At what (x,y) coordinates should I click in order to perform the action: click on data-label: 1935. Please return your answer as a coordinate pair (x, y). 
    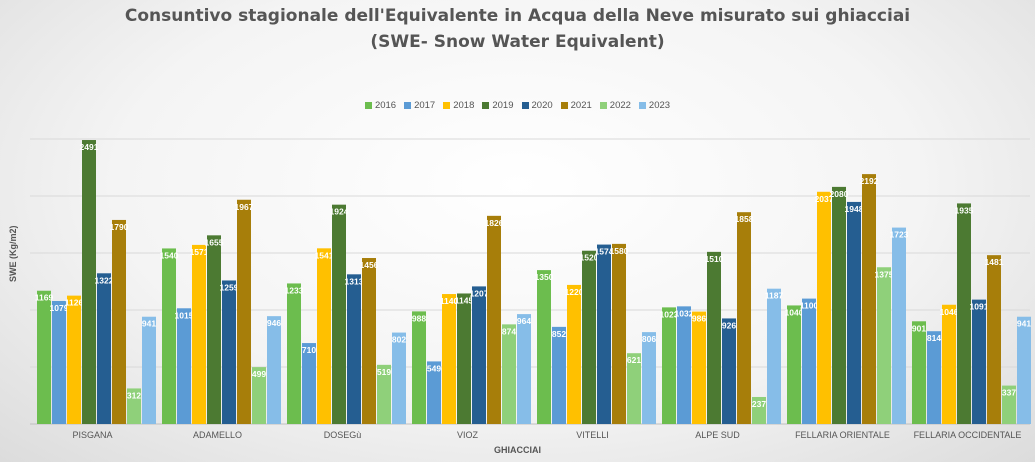
    Looking at the image, I should click on (964, 210).